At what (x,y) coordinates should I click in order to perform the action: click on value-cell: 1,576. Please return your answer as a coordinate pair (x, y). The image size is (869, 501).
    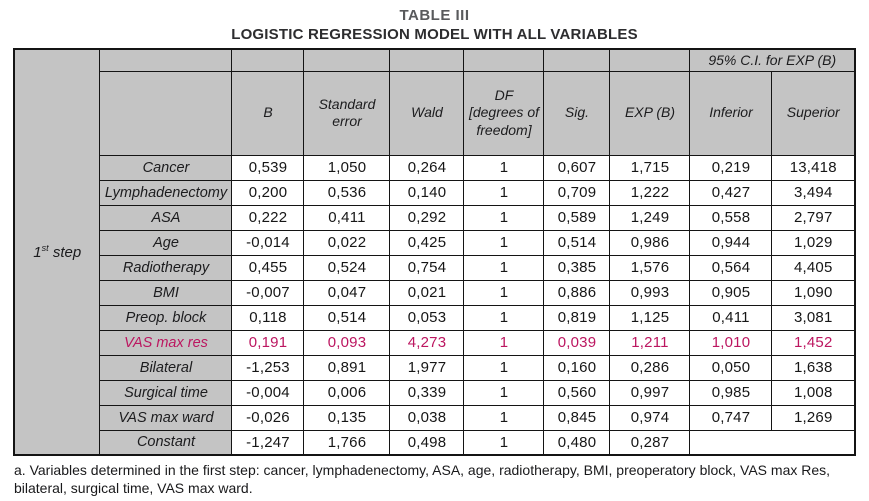
    Looking at the image, I should click on (650, 267).